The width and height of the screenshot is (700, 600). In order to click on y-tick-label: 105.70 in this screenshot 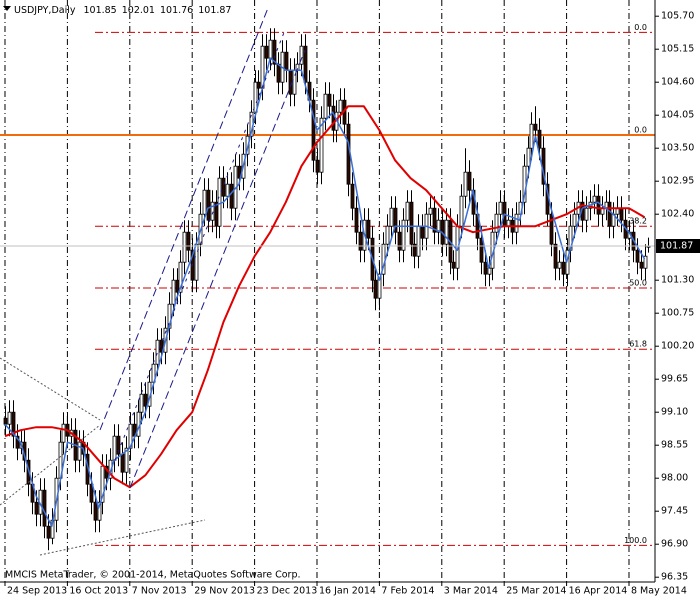, I will do `click(677, 16)`.